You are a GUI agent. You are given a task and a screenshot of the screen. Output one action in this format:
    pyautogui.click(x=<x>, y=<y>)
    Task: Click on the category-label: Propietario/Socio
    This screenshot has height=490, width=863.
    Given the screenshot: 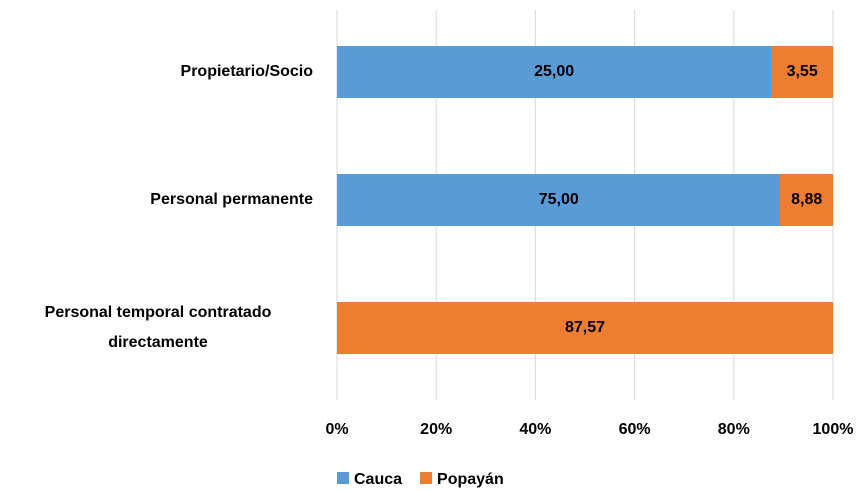 What is the action you would take?
    pyautogui.click(x=156, y=72)
    